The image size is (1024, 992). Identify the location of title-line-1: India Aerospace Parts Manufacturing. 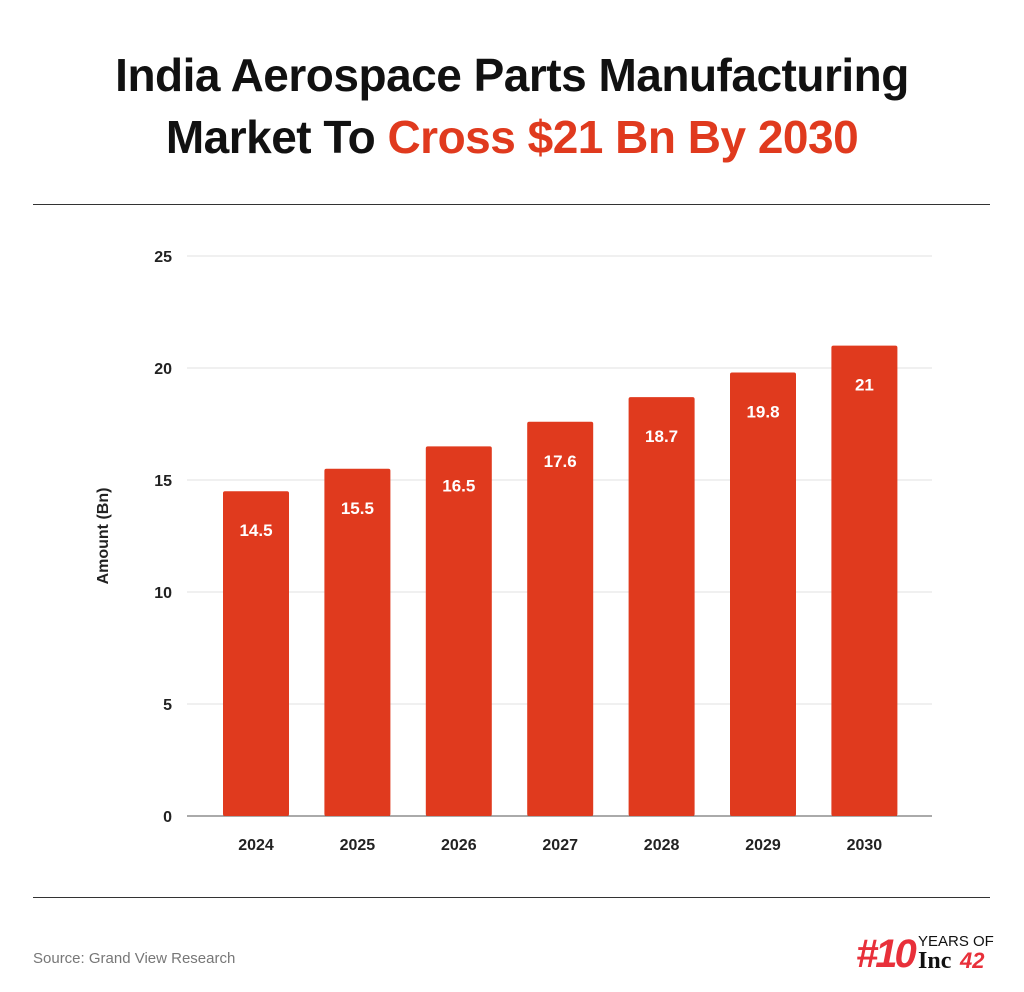
(512, 75).